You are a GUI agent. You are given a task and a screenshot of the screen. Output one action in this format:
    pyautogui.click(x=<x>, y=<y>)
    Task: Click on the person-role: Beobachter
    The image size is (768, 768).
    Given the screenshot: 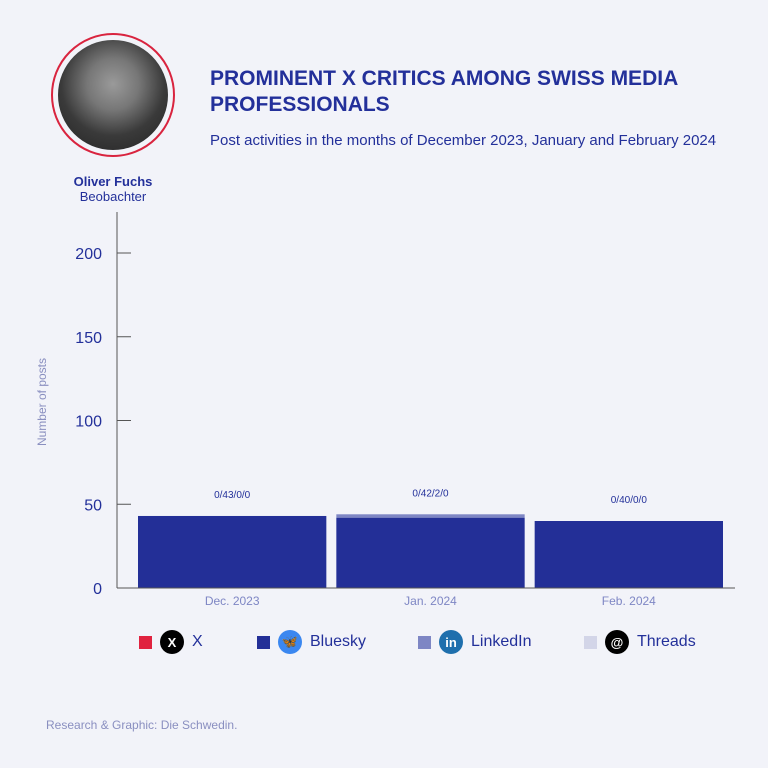 What is the action you would take?
    pyautogui.click(x=113, y=196)
    